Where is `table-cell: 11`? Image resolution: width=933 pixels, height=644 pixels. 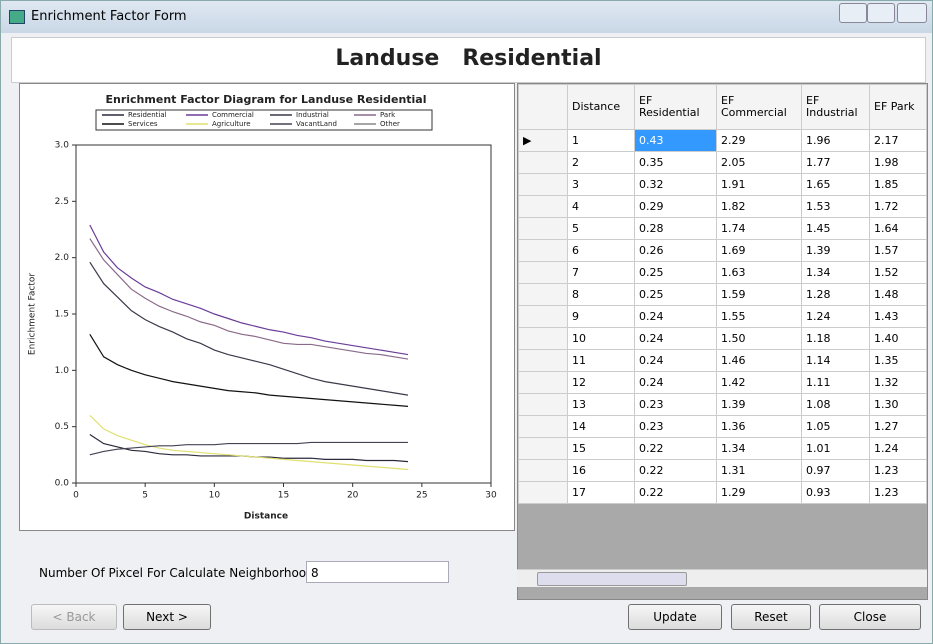 table-cell: 11 is located at coordinates (601, 360).